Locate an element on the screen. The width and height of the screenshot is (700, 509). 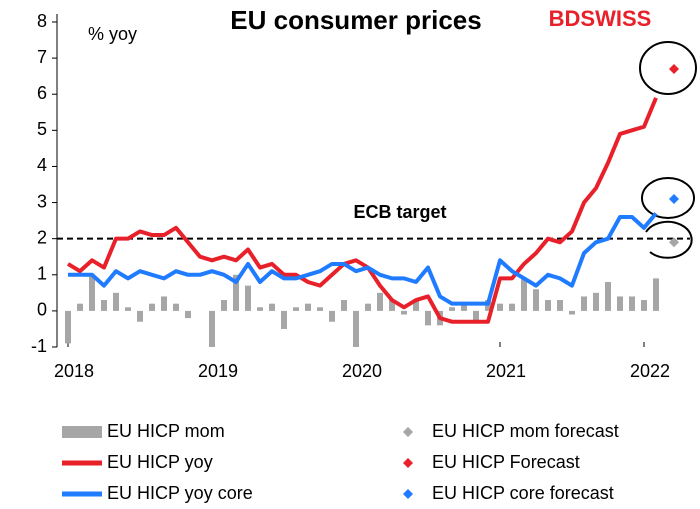
y-axis-label: % yoy is located at coordinates (112, 34).